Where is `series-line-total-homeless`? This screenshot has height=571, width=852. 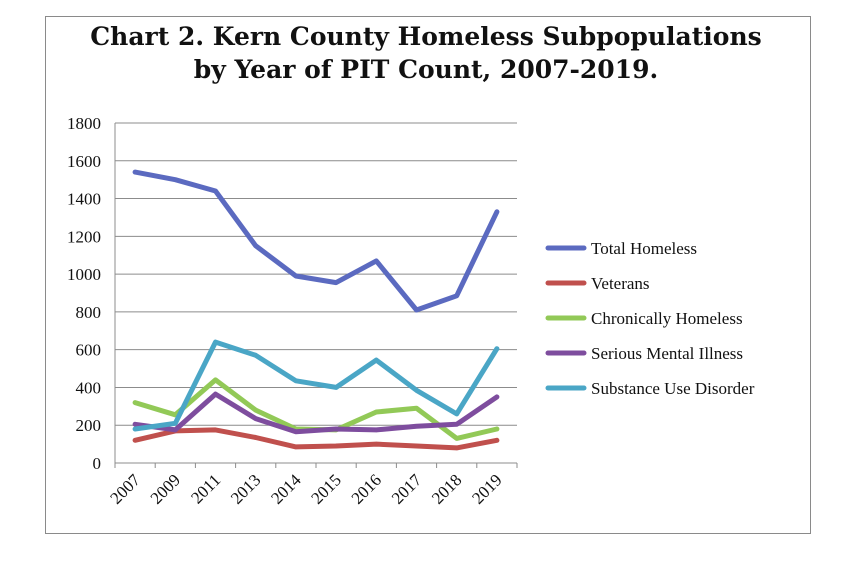
series-line-total-homeless is located at coordinates (316, 241).